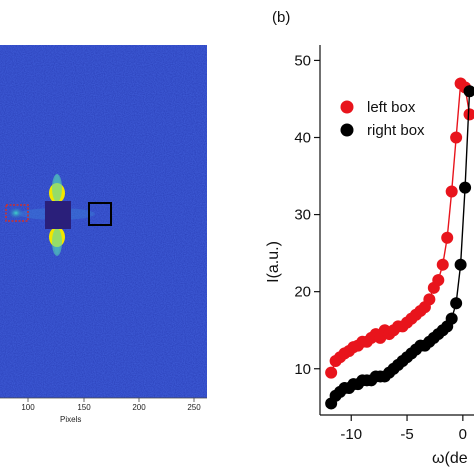  What do you see at coordinates (70, 419) in the screenshot?
I see `image-x-axis-label: Pixels` at bounding box center [70, 419].